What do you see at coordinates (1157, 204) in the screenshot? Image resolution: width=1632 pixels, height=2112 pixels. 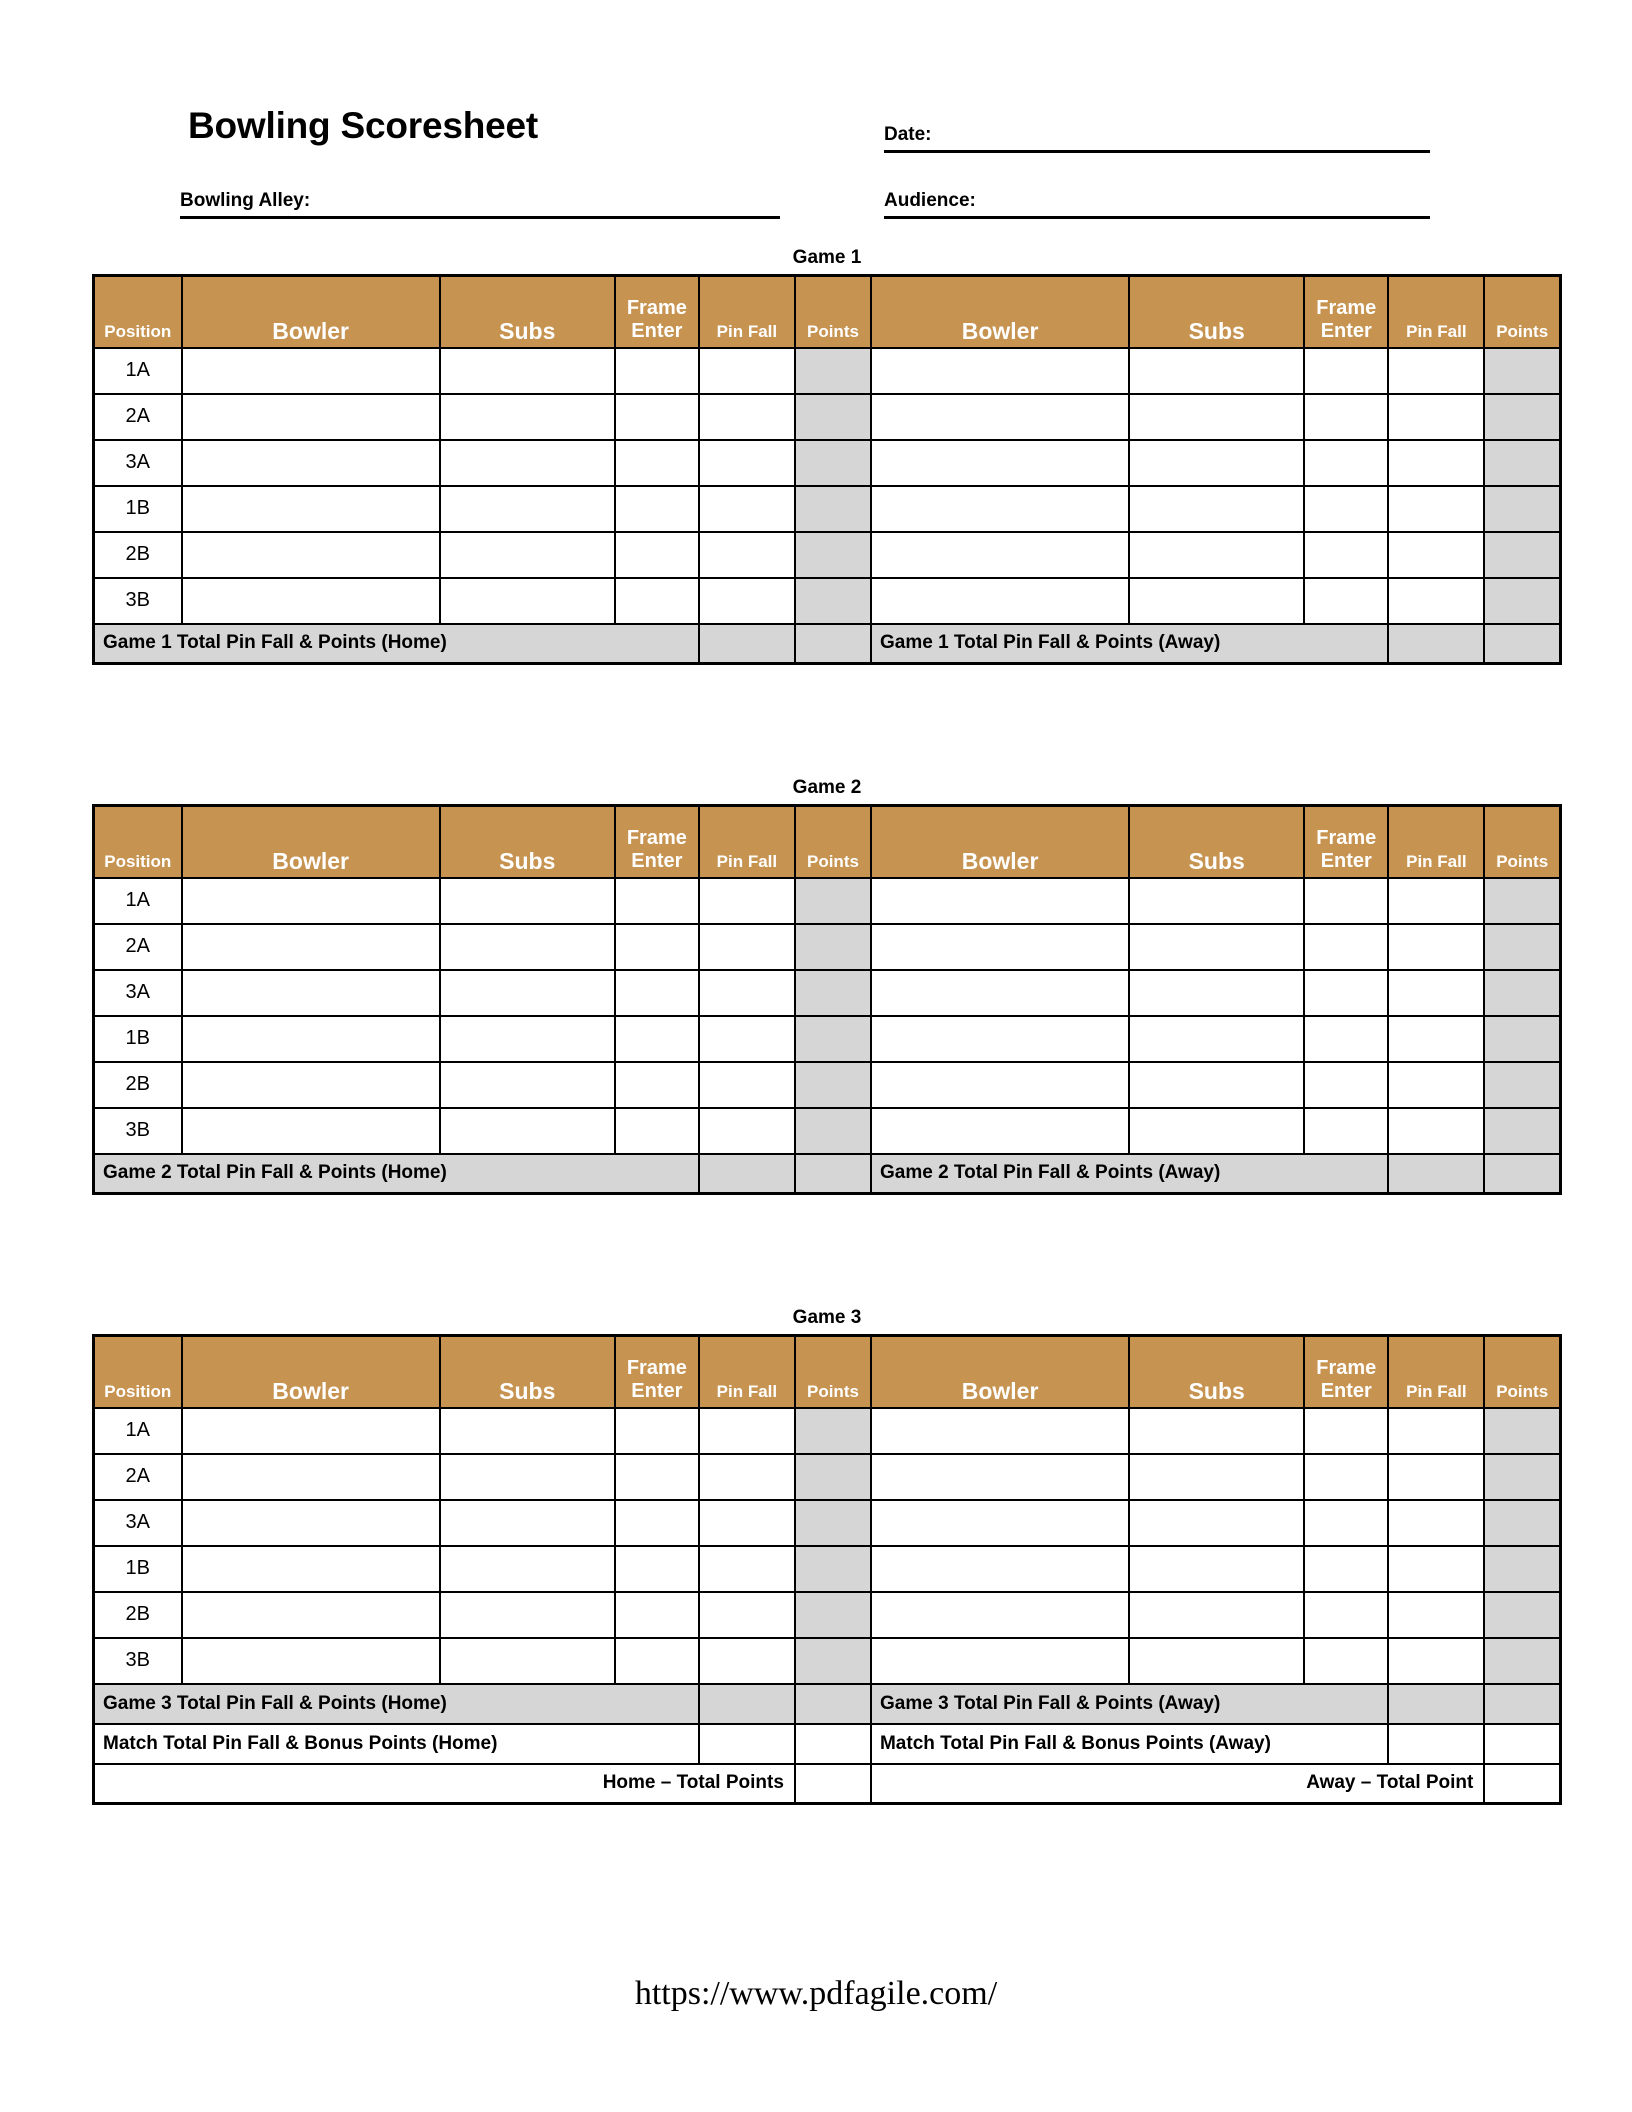 I see `audience-field: Audience:` at bounding box center [1157, 204].